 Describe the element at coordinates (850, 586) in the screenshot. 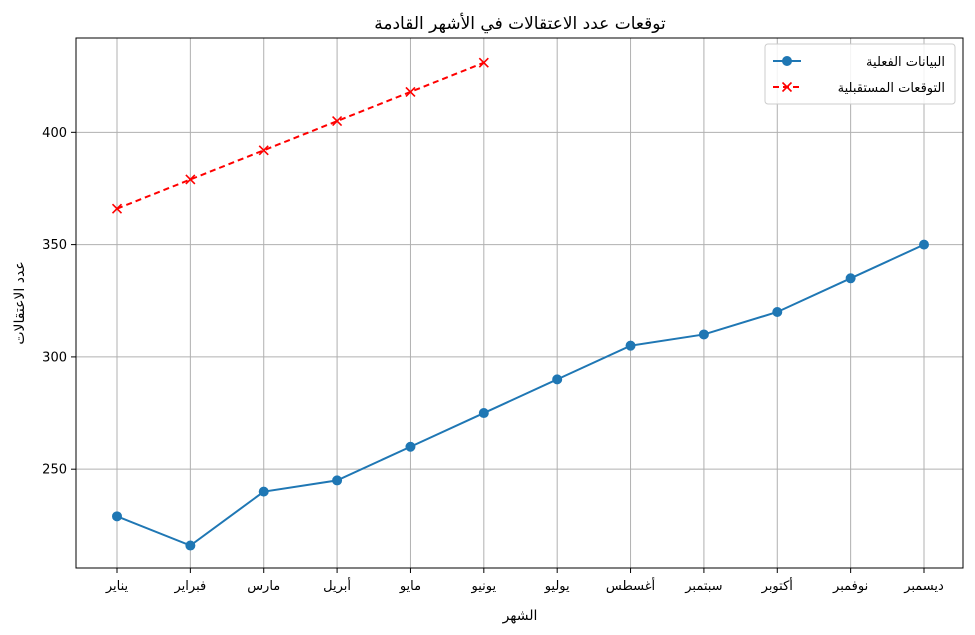

I see `x-tick-label: نوفمبر` at that location.